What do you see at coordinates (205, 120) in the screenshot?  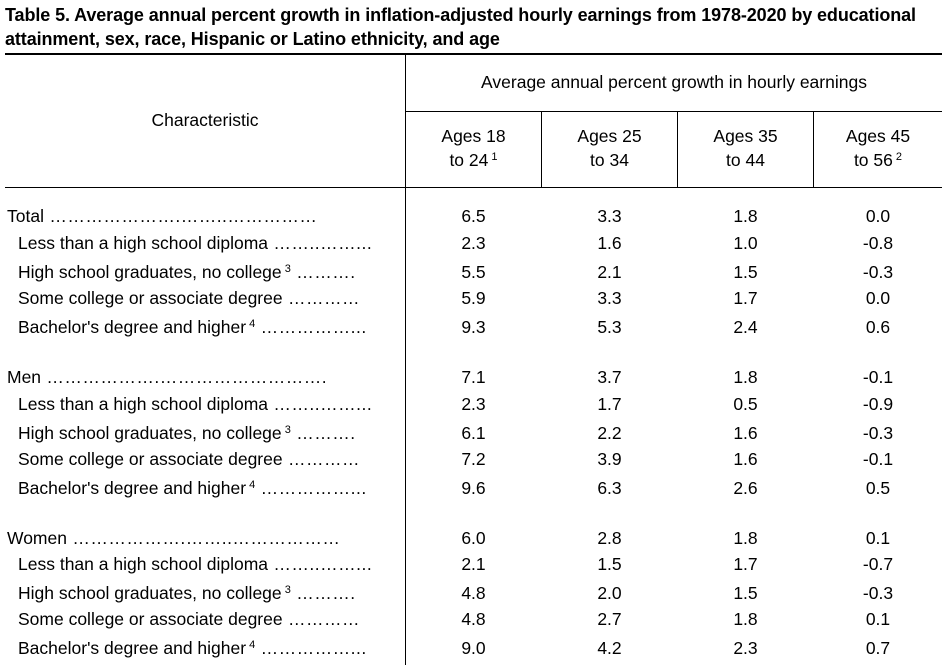 I see `characteristic-header: Characteristic` at bounding box center [205, 120].